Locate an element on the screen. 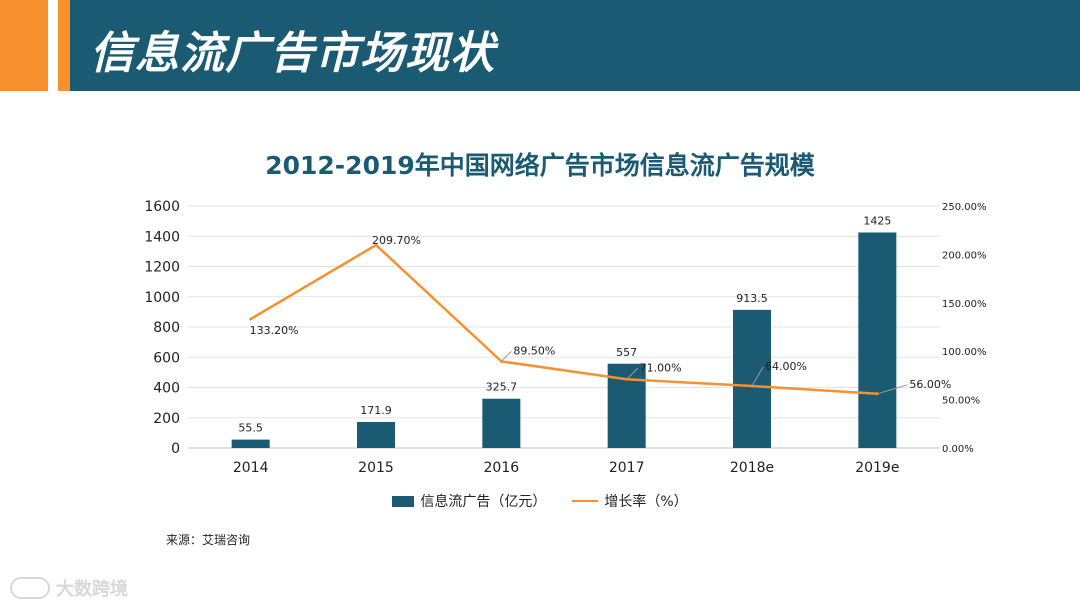 The image size is (1080, 607). watermark-logo-icon is located at coordinates (30, 588).